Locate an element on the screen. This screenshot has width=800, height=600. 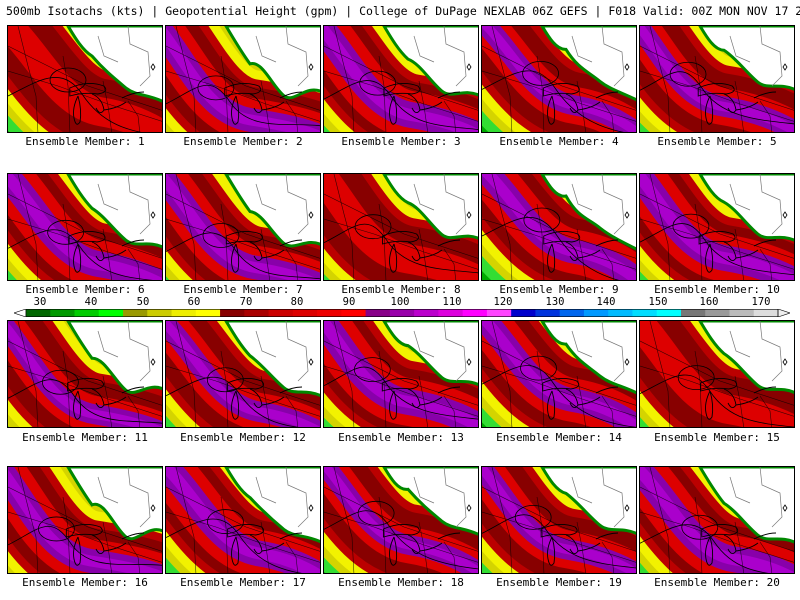
member-label: Ensemble Member: 16 is located at coordinates (85, 582).